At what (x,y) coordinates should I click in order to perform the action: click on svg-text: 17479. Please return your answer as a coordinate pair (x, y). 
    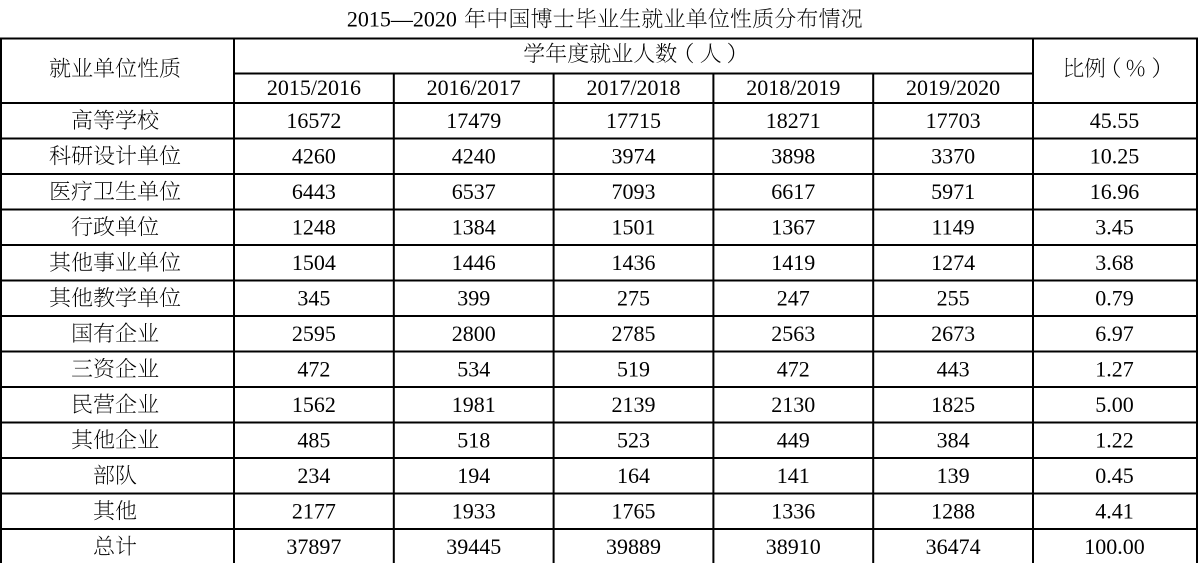
    Looking at the image, I should click on (473, 120).